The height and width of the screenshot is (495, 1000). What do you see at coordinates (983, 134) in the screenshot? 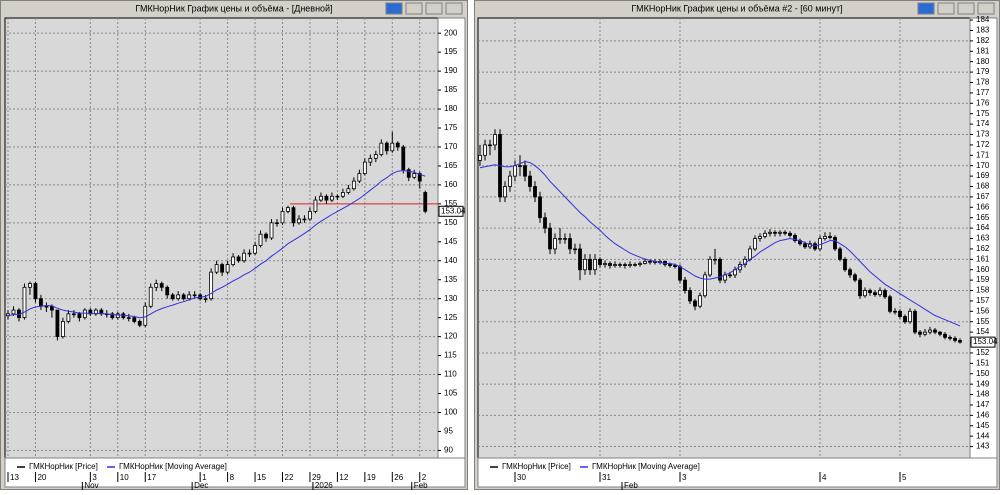
I see `y-tick-label: 173` at bounding box center [983, 134].